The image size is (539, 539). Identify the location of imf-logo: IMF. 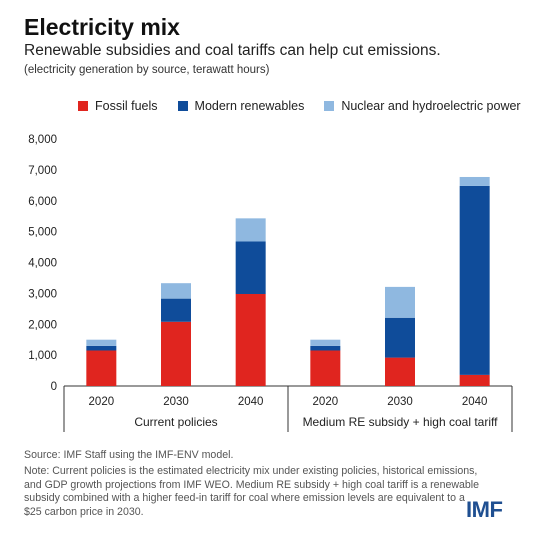
(484, 509).